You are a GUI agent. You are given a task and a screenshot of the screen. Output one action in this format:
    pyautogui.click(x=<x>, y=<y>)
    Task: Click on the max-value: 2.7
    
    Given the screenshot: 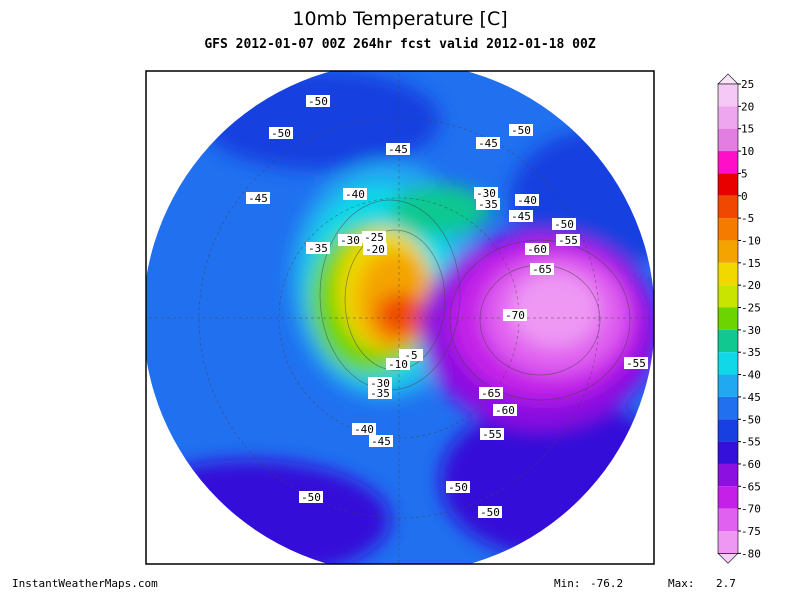 What is the action you would take?
    pyautogui.click(x=726, y=583)
    